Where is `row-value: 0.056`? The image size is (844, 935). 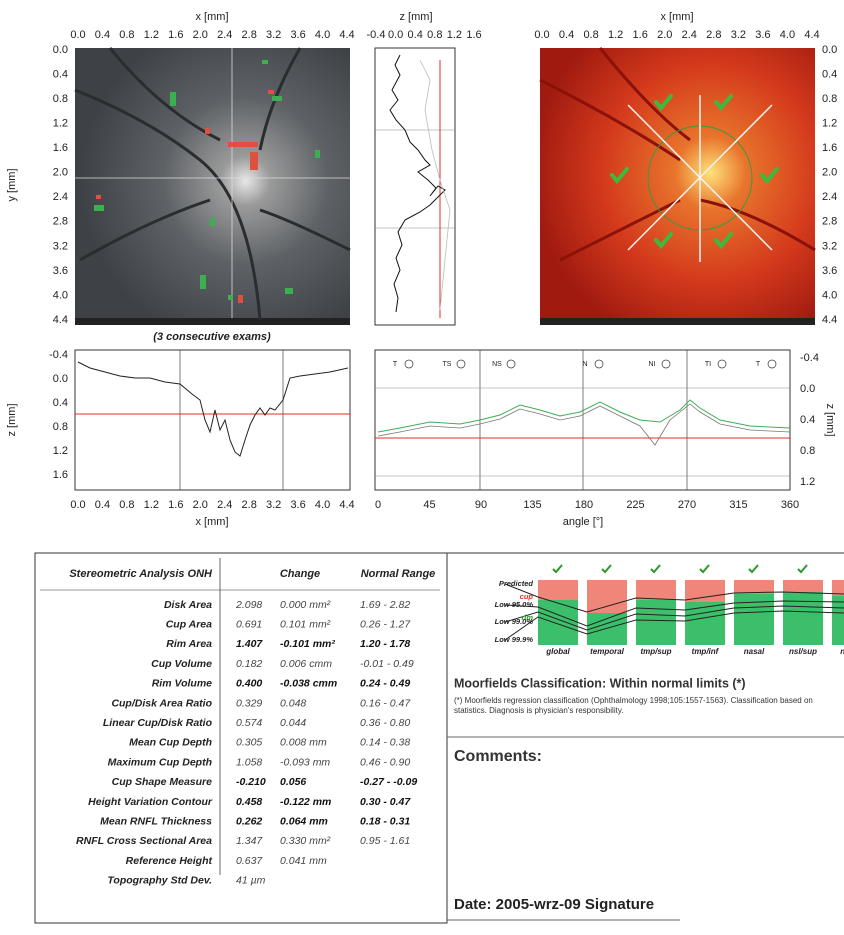
row-value: 0.056 is located at coordinates (293, 782).